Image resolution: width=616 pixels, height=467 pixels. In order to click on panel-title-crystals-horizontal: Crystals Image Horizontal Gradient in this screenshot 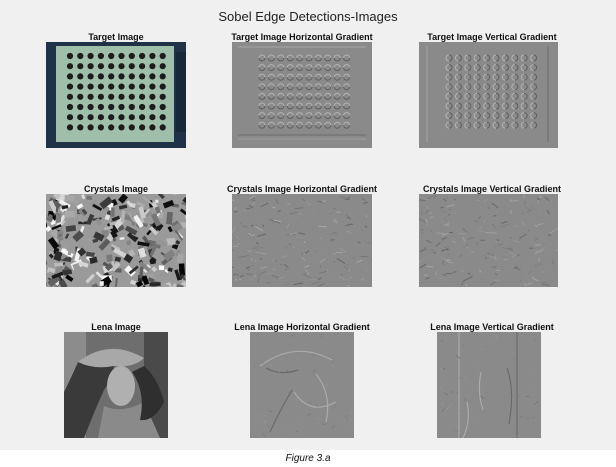, I will do `click(302, 189)`.